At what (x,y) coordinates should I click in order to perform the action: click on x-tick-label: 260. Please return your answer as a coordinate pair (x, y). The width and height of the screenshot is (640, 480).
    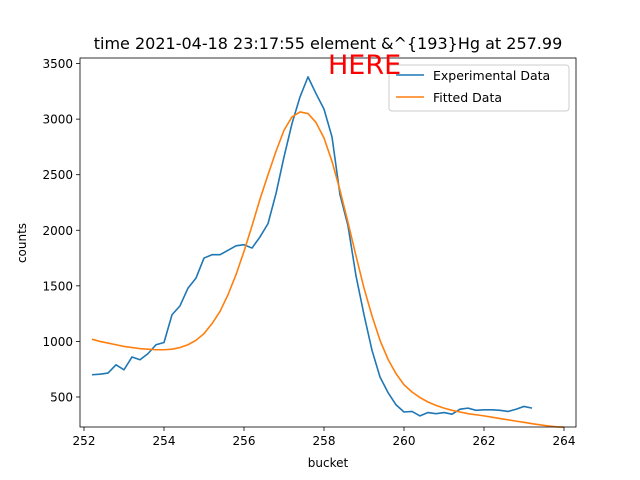
    Looking at the image, I should click on (404, 441).